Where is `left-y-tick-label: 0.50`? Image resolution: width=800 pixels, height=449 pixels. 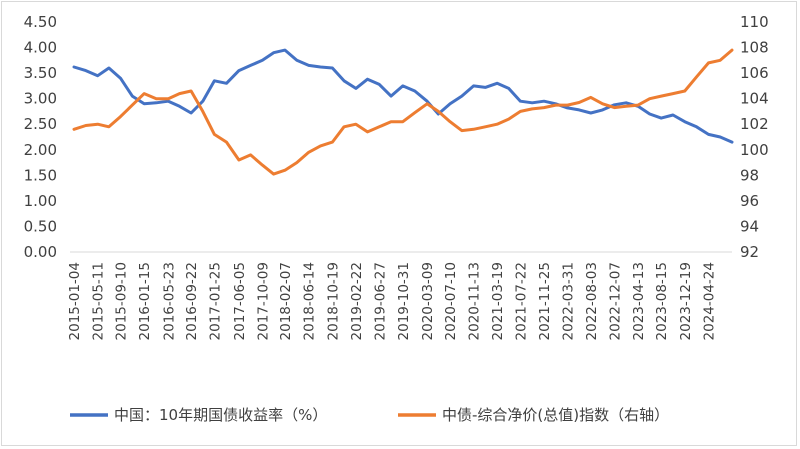 left-y-tick-label: 0.50 is located at coordinates (40, 226).